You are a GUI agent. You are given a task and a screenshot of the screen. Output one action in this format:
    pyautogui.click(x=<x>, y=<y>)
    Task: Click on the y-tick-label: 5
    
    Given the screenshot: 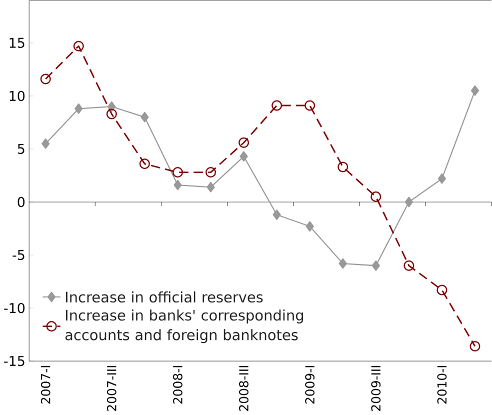 What is the action you would take?
    pyautogui.click(x=21, y=149)
    